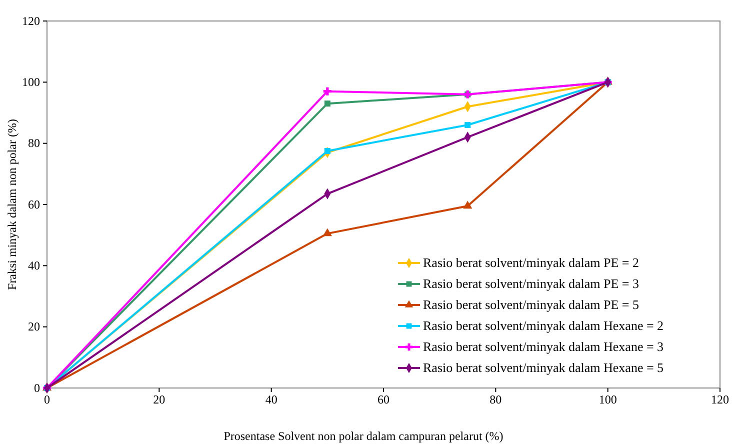 The image size is (734, 444). Describe the element at coordinates (531, 304) in the screenshot. I see `legend-label: Rasio berat solvent/minyak dalam PE = 5` at that location.